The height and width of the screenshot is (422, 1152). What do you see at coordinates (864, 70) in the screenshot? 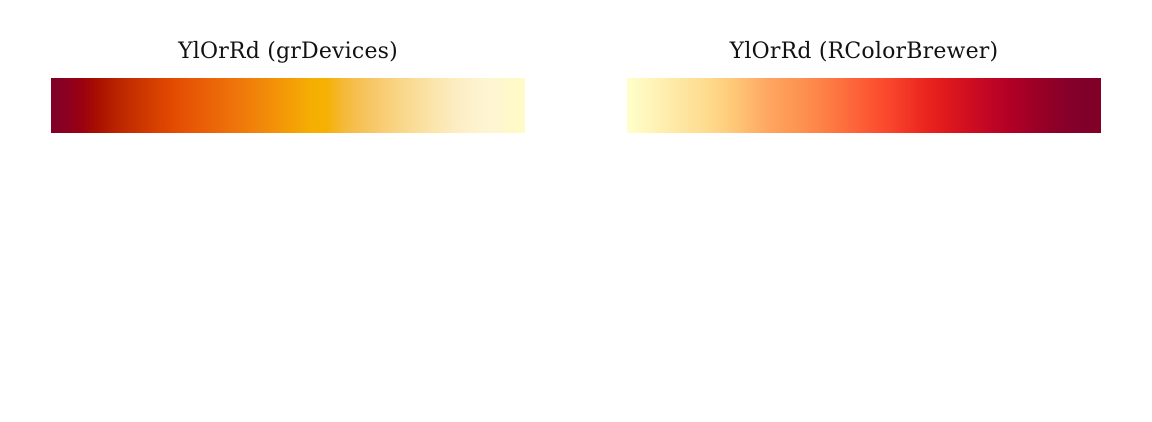
I see `colorbar-panel-rcolorbrewer: YlOrRd (RColorBrewer)` at bounding box center [864, 70].